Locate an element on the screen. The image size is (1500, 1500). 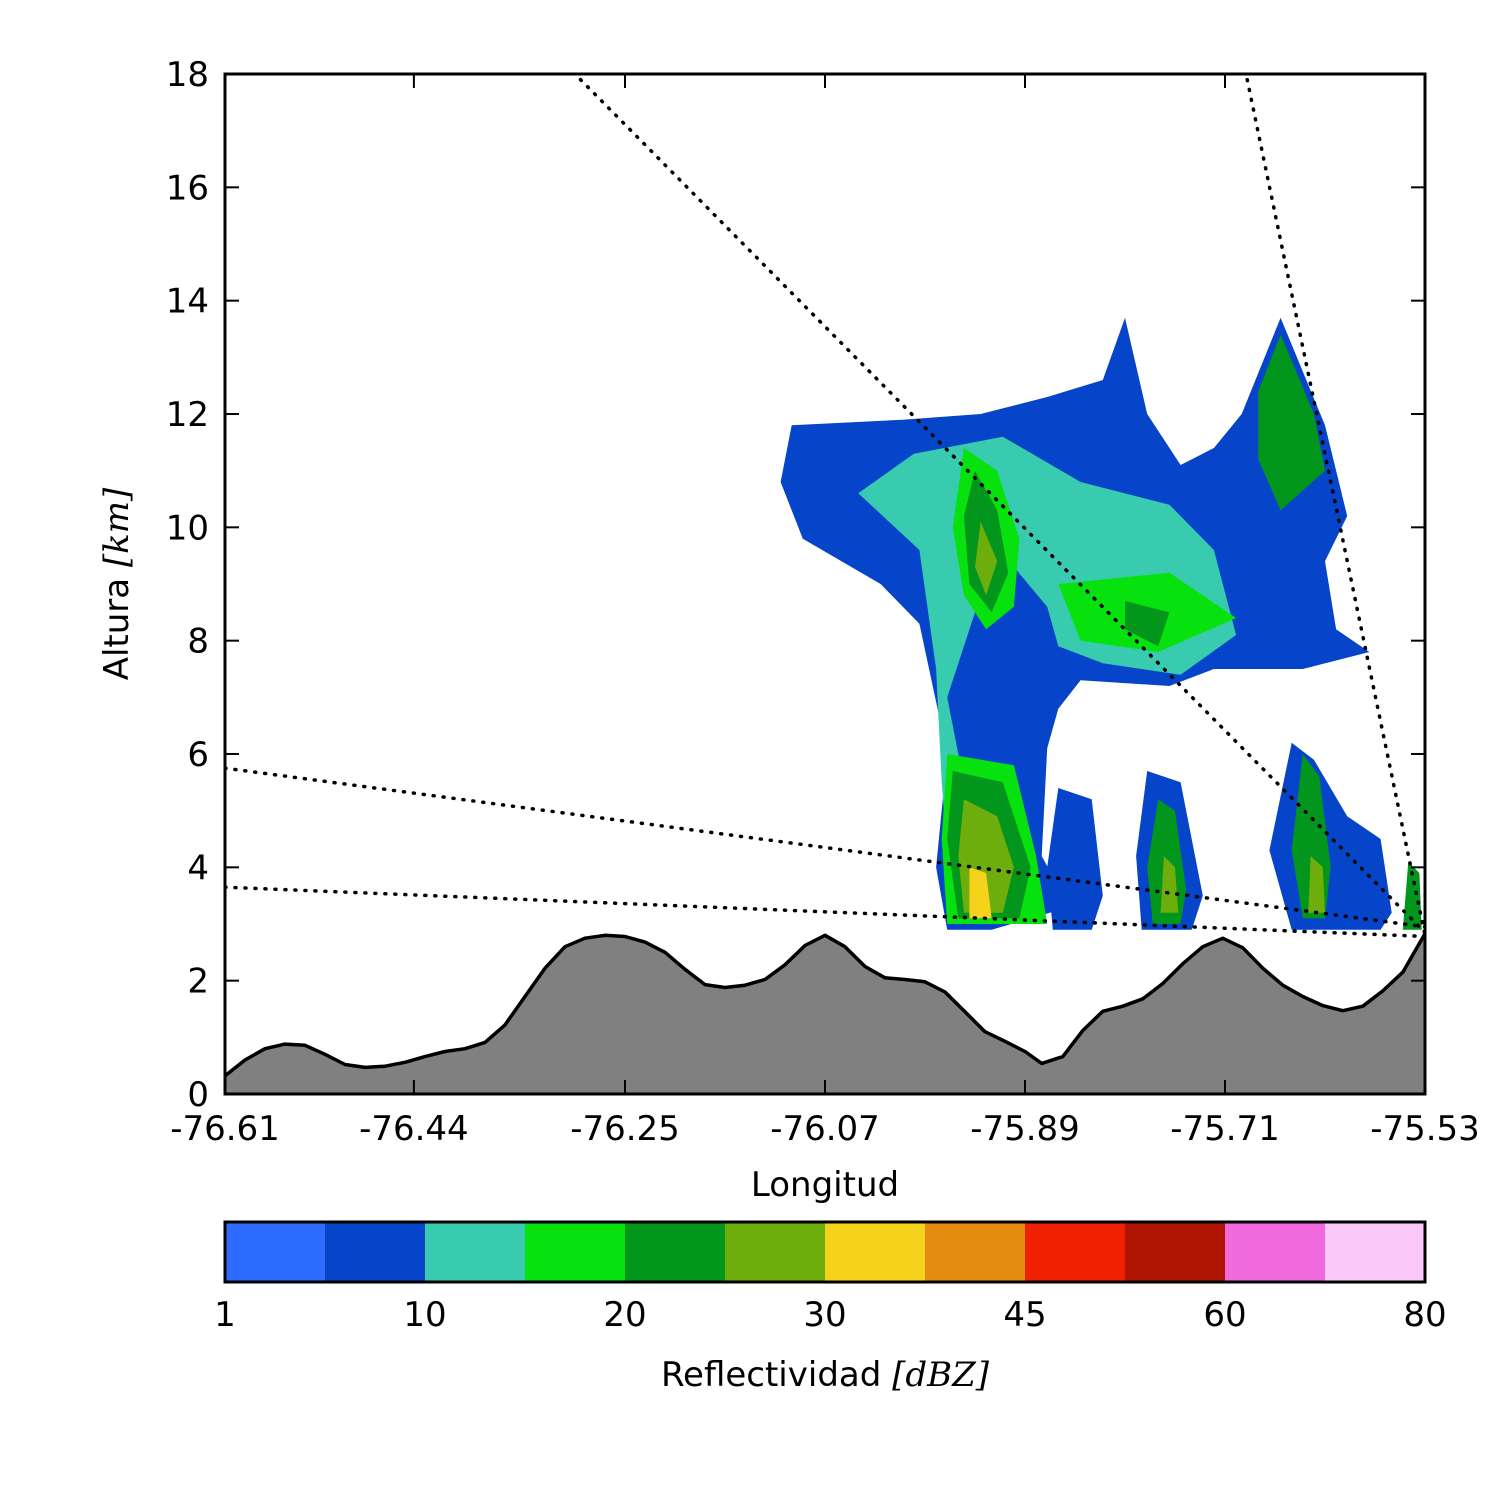
colorbar-tick-label: 10 is located at coordinates (424, 1315).